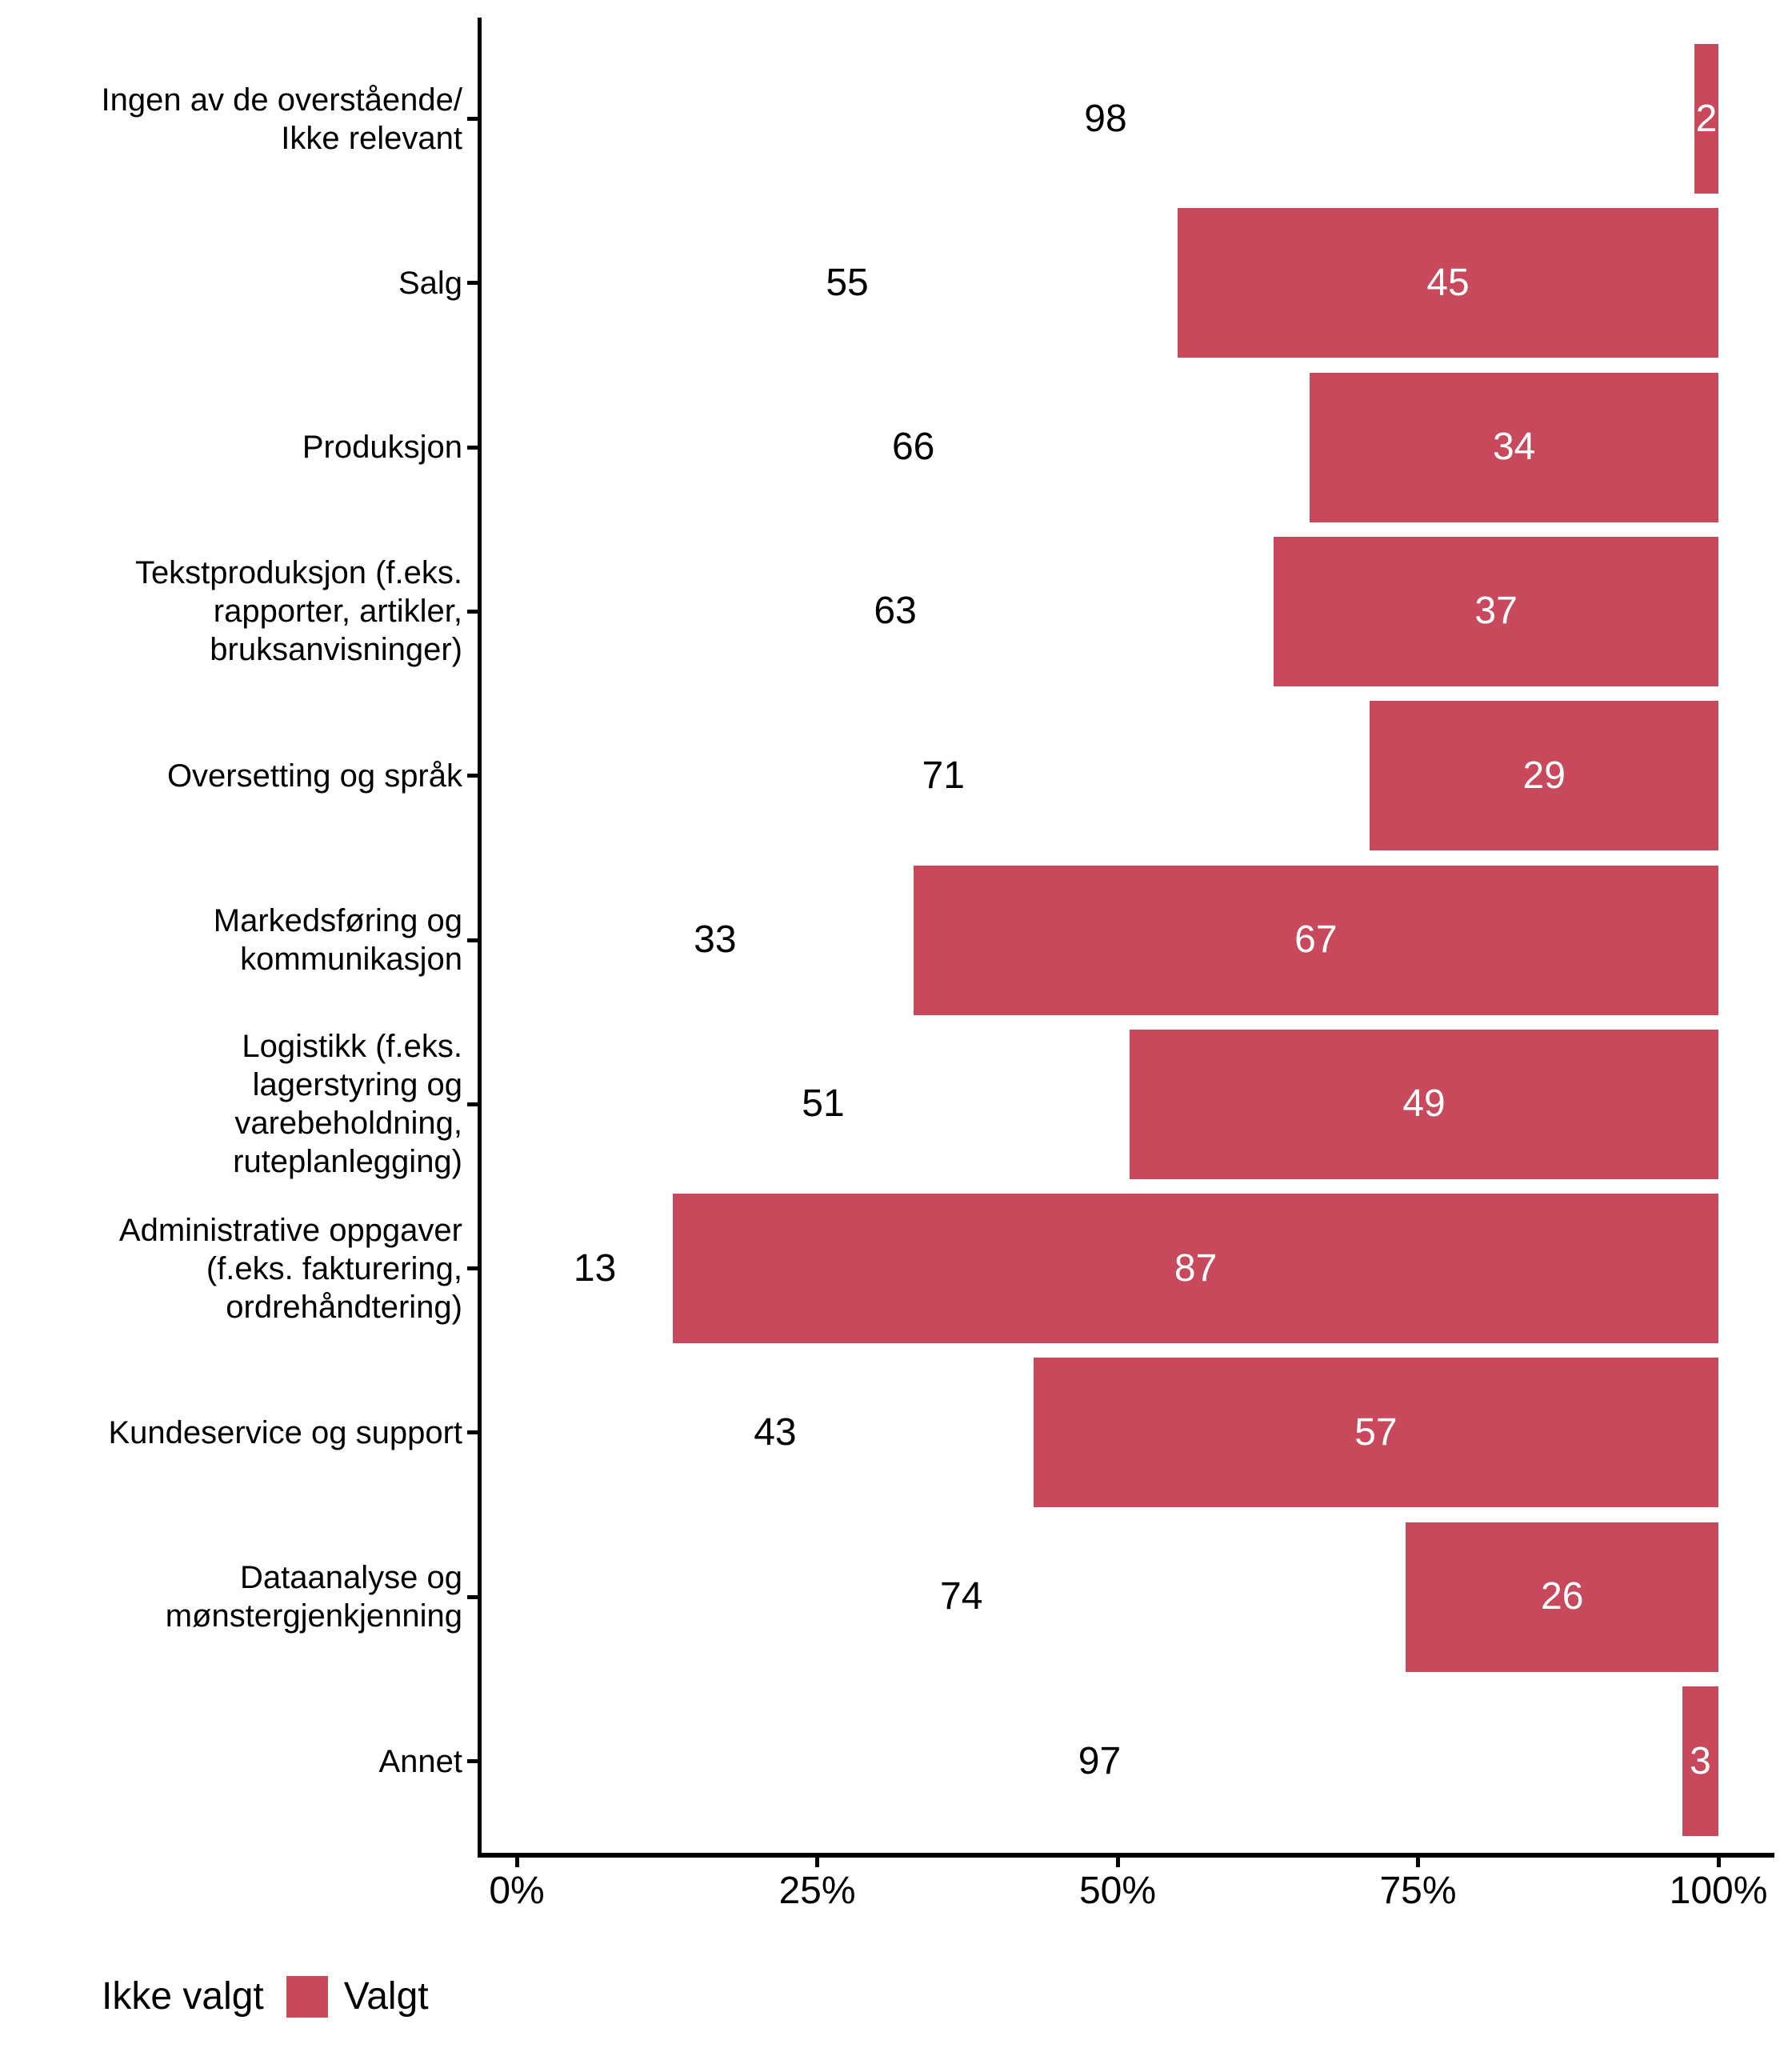 This screenshot has width=1792, height=2048. Describe the element at coordinates (281, 119) in the screenshot. I see `category-label: Ingen av de overstående/ Ikke relevant` at that location.